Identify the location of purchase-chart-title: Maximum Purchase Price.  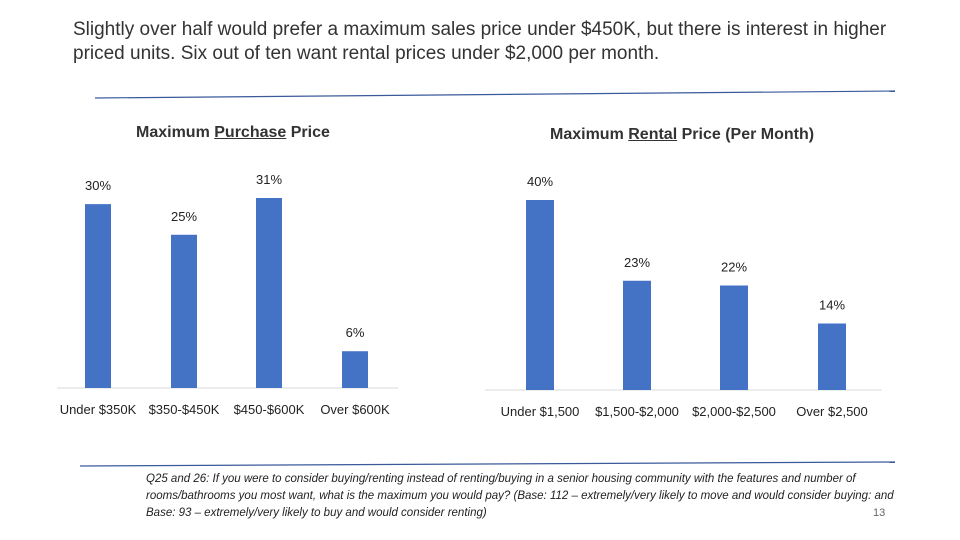
(233, 133).